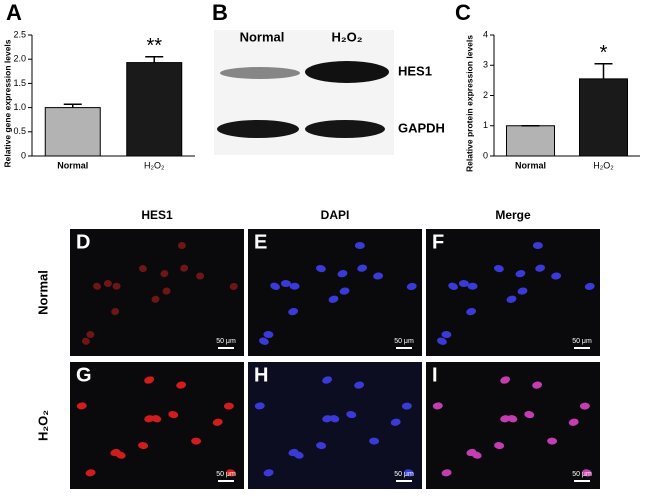  Describe the element at coordinates (42, 425) in the screenshot. I see `row-label: H₂O₂` at that location.